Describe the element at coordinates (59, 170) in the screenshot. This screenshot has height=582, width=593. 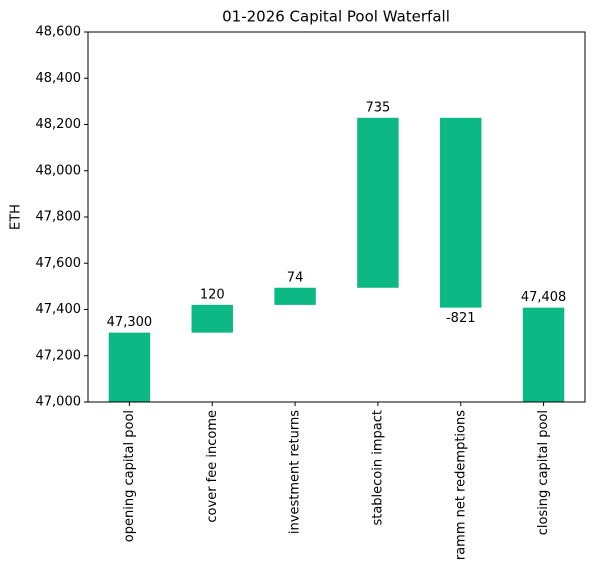
I see `y-tick-label: 48,000` at that location.